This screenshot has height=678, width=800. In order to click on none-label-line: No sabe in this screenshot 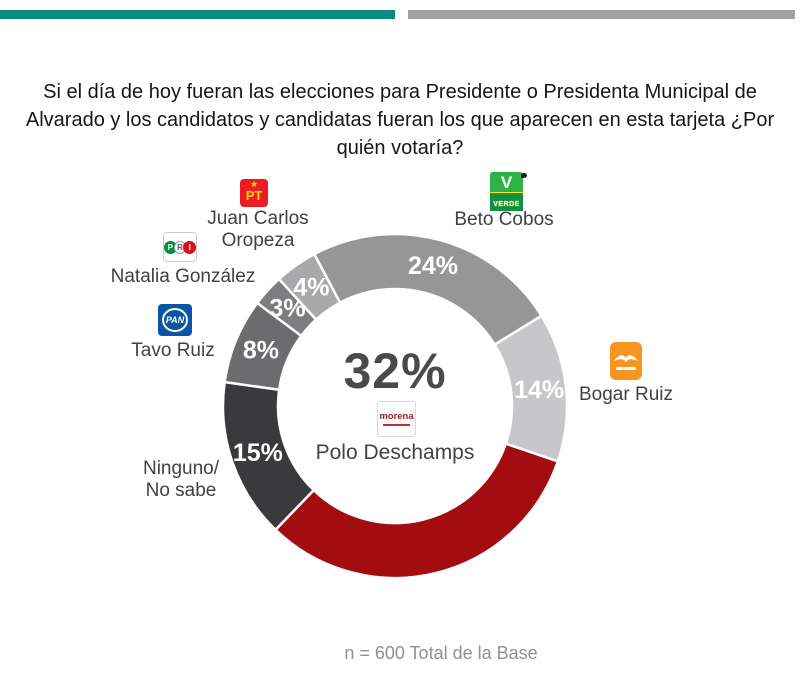, I will do `click(181, 490)`.